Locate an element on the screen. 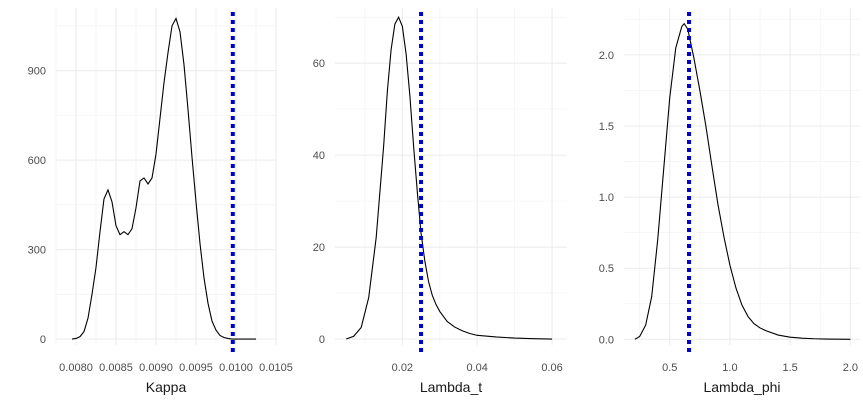 The image size is (863, 400). kappa-y-tick-label: 600 is located at coordinates (37, 161).